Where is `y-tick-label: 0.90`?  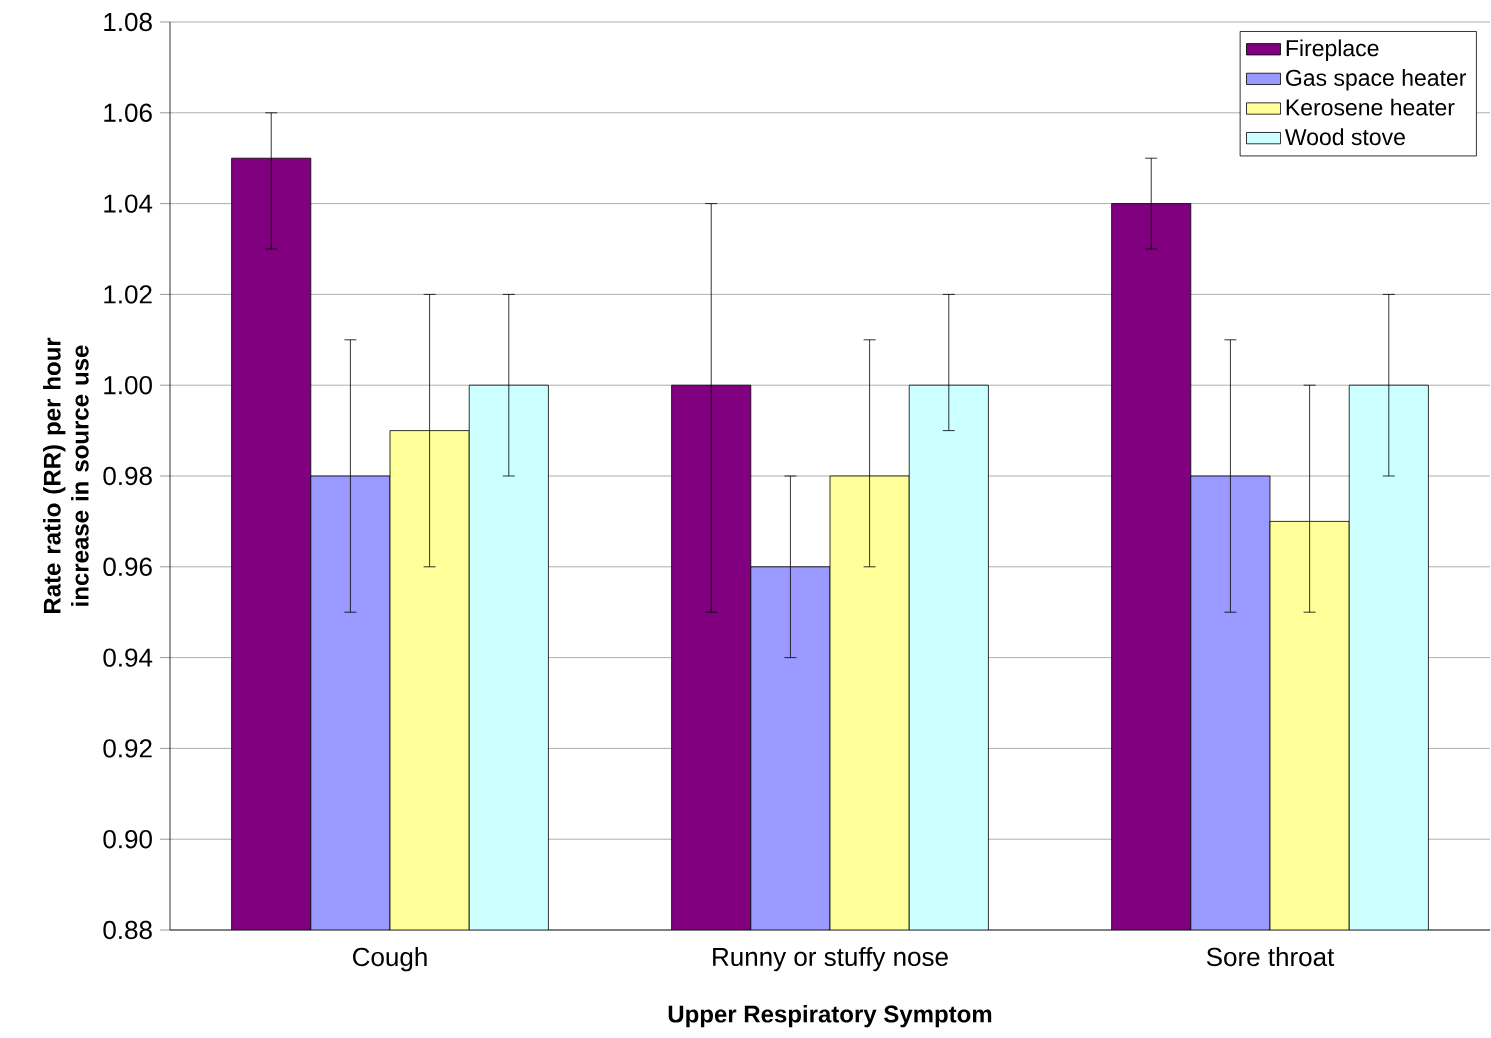
y-tick-label: 0.90 is located at coordinates (127, 839).